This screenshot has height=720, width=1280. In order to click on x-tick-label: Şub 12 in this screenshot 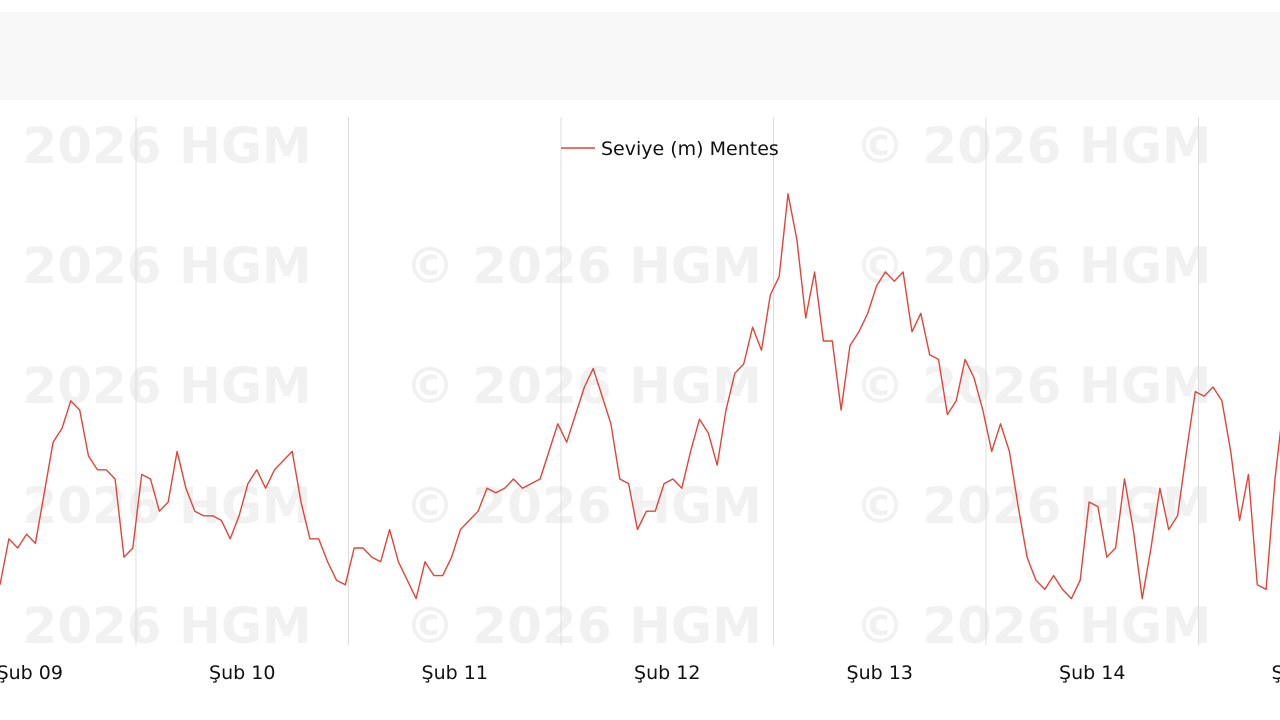, I will do `click(667, 673)`.